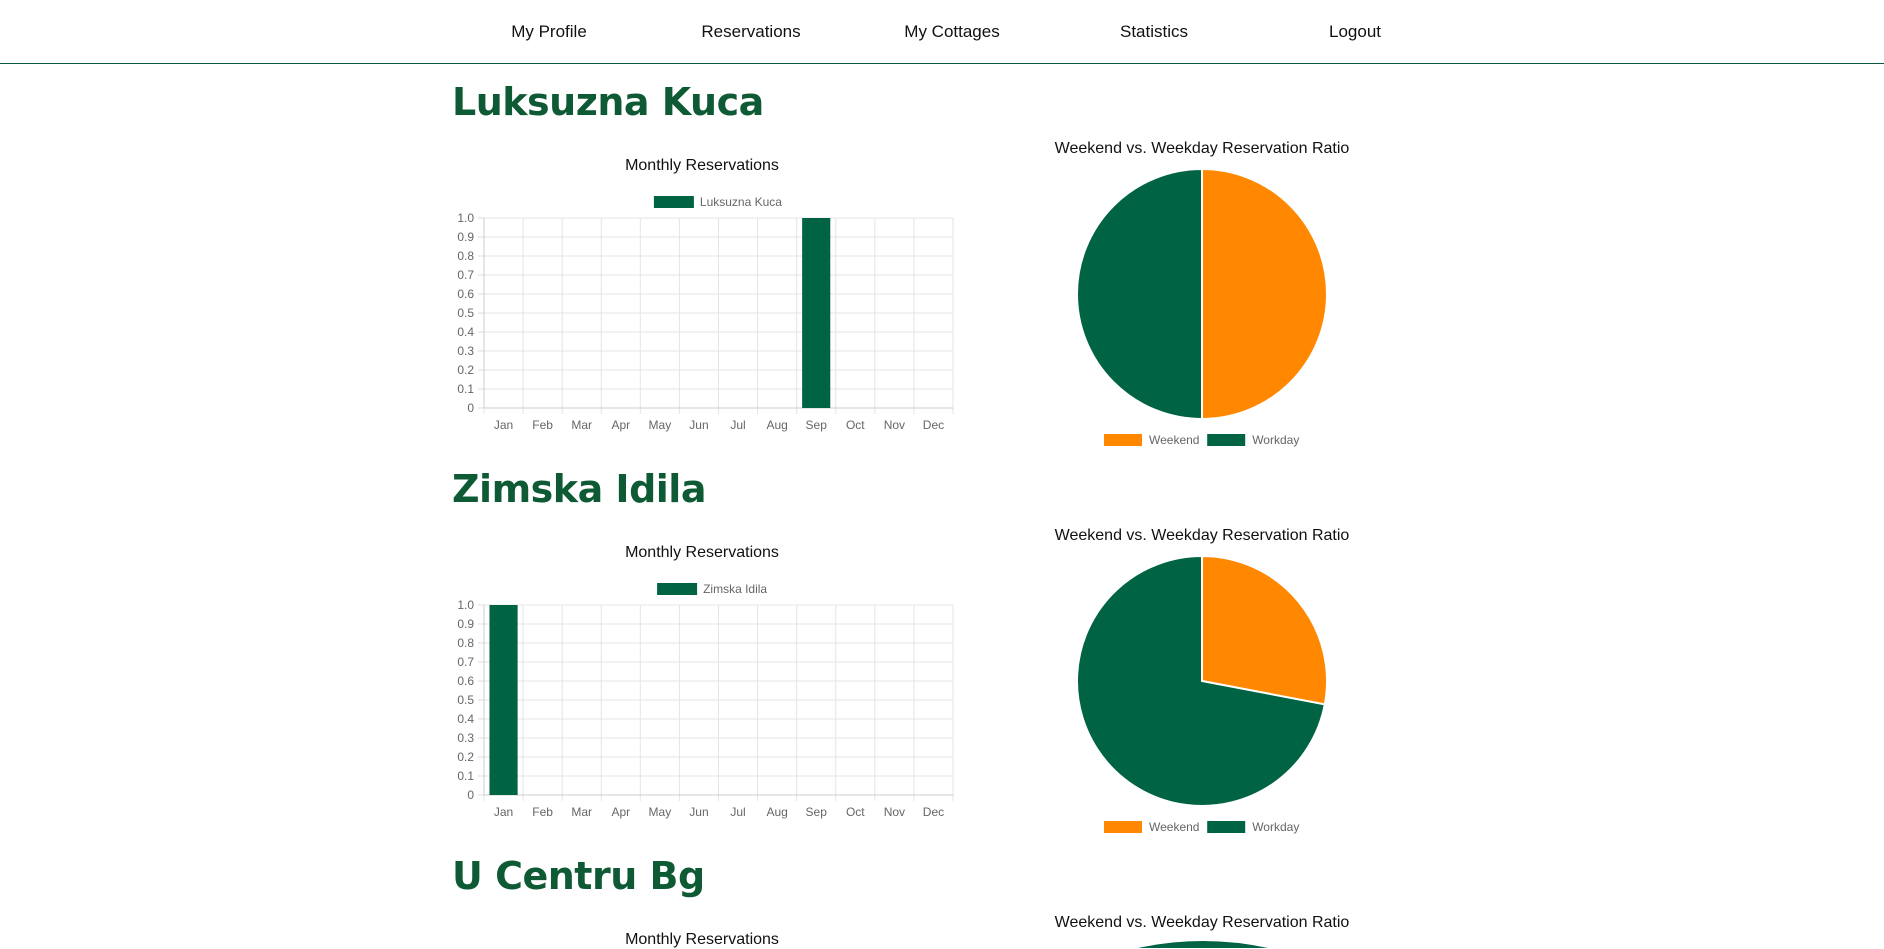 This screenshot has height=949, width=1884. I want to click on legend: Luksuzna Kuca, so click(717, 202).